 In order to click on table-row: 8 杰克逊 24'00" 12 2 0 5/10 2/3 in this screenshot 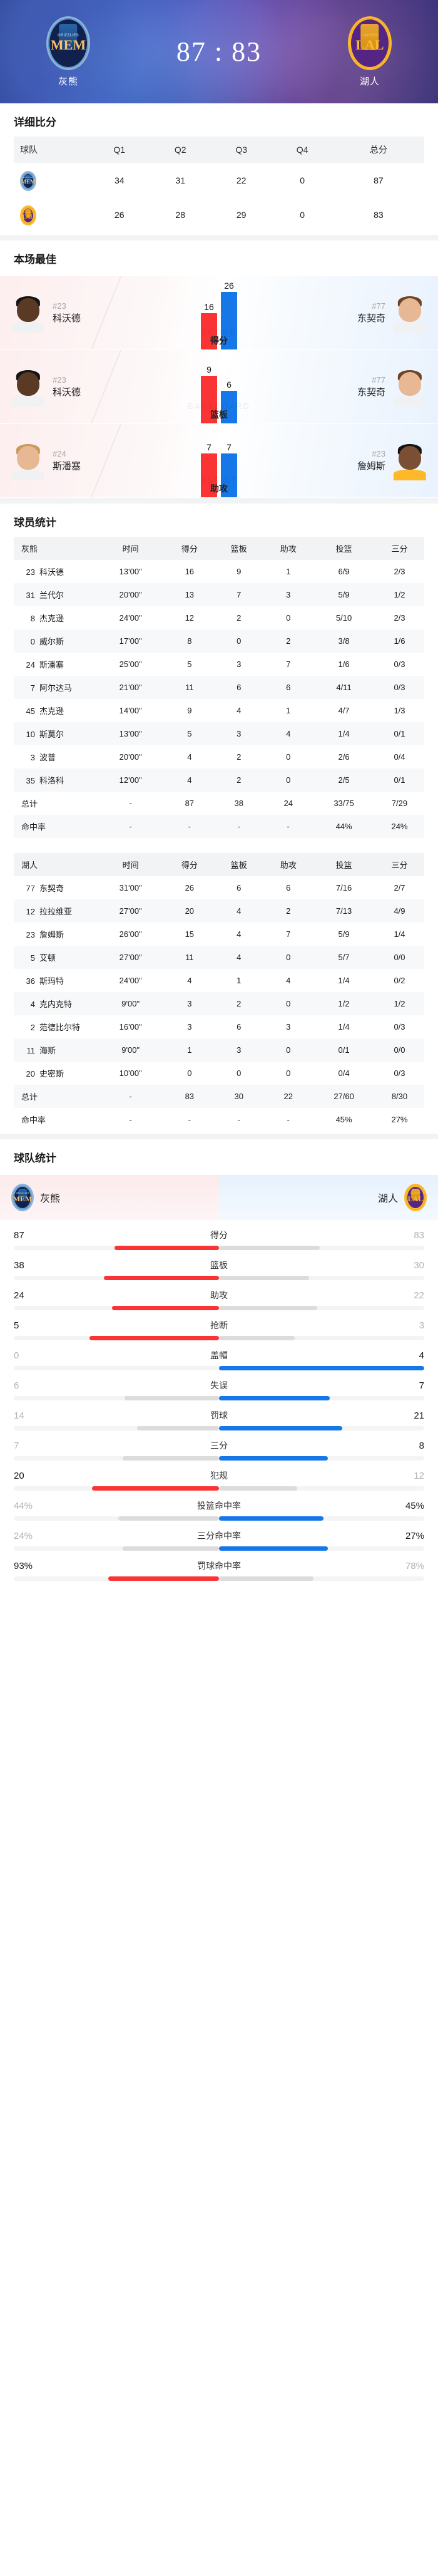, I will do `click(219, 617)`.